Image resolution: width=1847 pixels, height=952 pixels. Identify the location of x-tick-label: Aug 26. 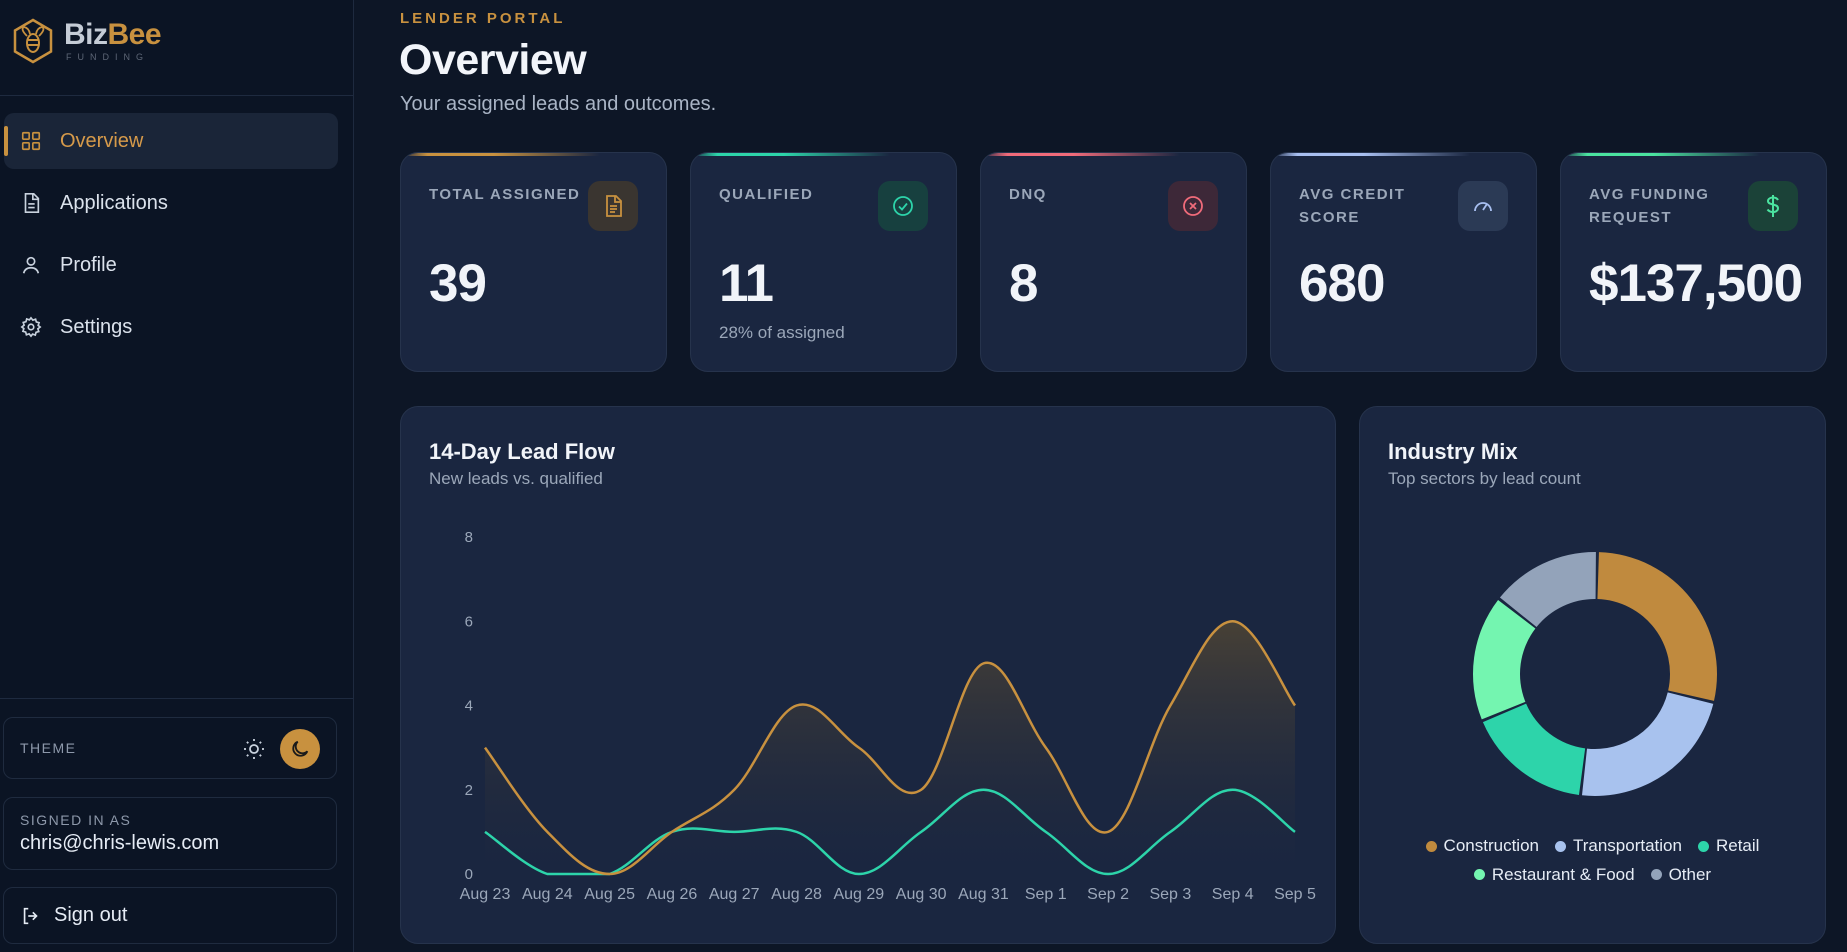
(672, 894).